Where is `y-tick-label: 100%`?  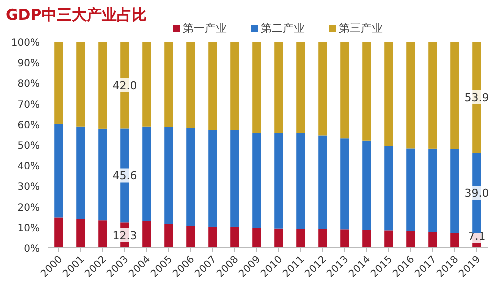 y-tick-label: 100% is located at coordinates (25, 43).